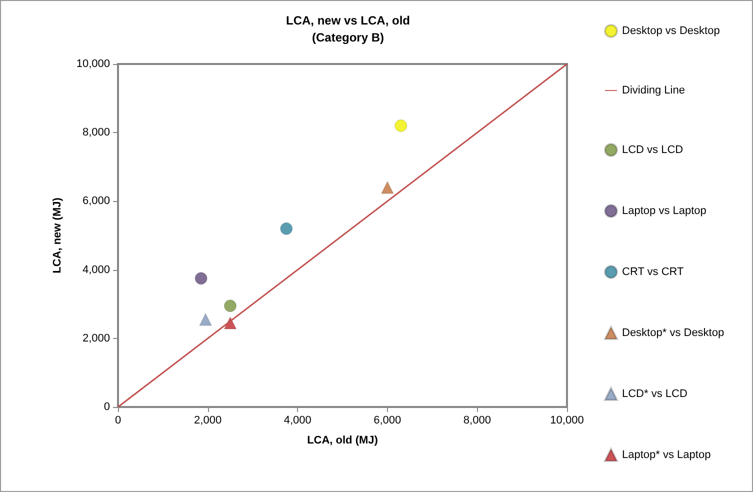 The width and height of the screenshot is (753, 492). I want to click on legend-label: LCD vs LCD, so click(653, 150).